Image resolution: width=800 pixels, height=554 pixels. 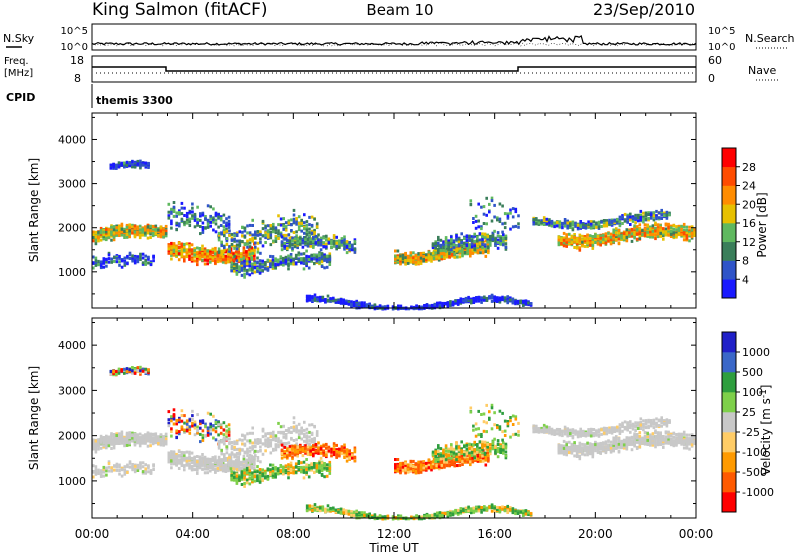 What do you see at coordinates (74, 31) in the screenshot?
I see `noise-left-tick-top: 10^5` at bounding box center [74, 31].